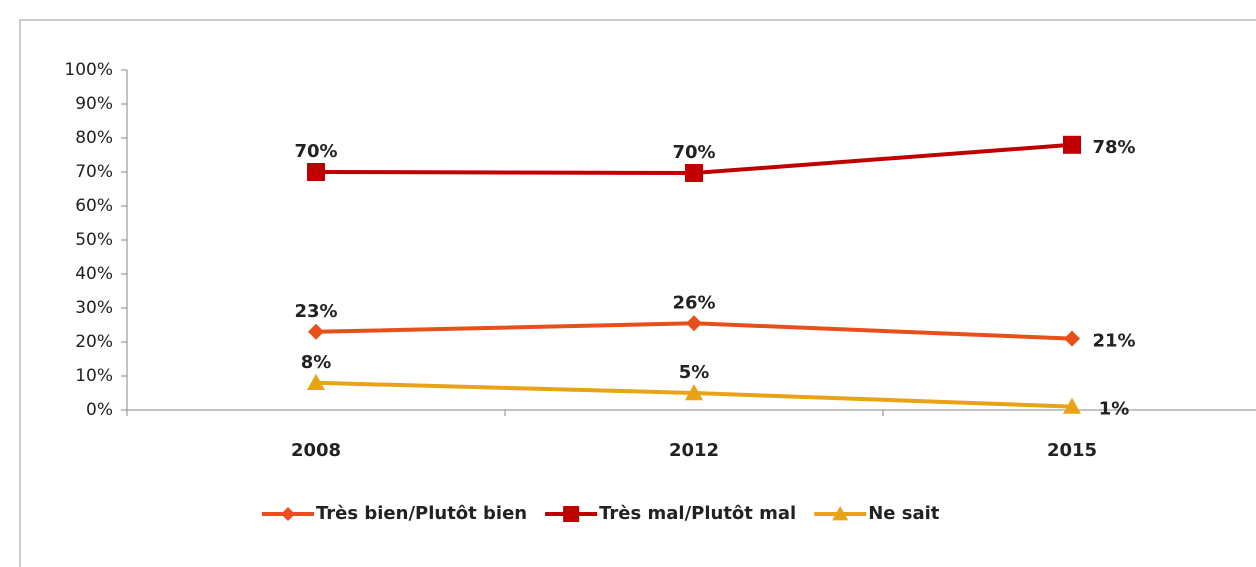  What do you see at coordinates (94, 172) in the screenshot?
I see `y-tick-label: 70%` at bounding box center [94, 172].